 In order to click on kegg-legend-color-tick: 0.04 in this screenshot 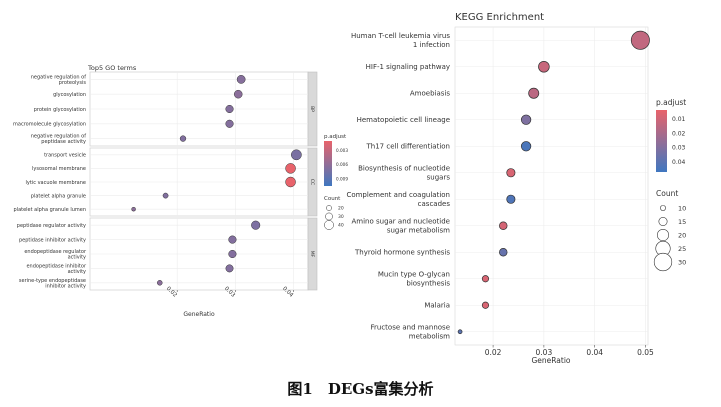, I will do `click(679, 162)`.